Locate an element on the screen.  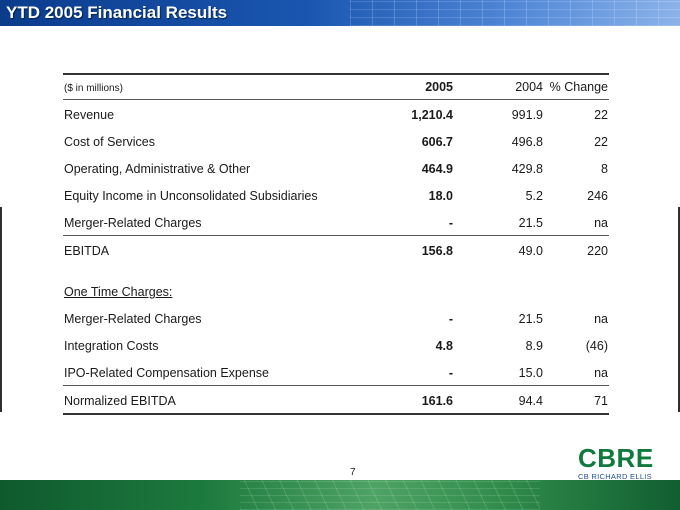
row-label: Revenue is located at coordinates (89, 115).